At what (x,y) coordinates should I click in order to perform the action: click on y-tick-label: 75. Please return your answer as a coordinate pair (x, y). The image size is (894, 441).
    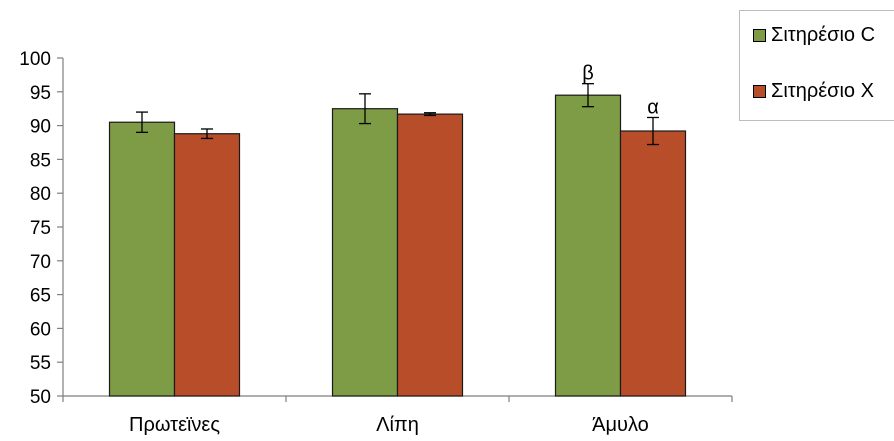
    Looking at the image, I should click on (40, 228).